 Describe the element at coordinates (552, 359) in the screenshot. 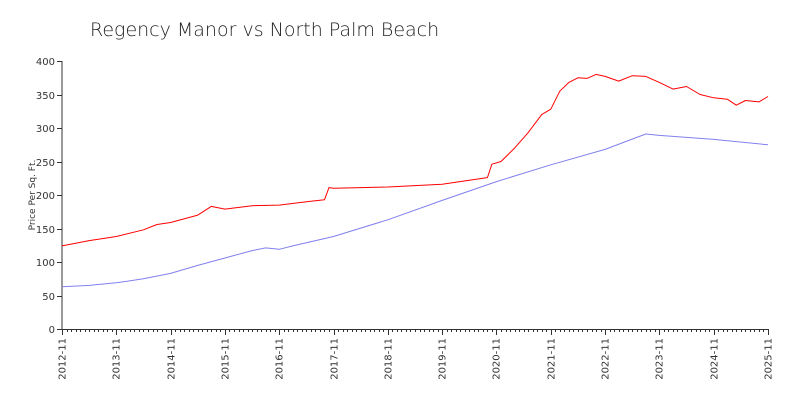

I see `x-tick-label: 2021-11` at that location.